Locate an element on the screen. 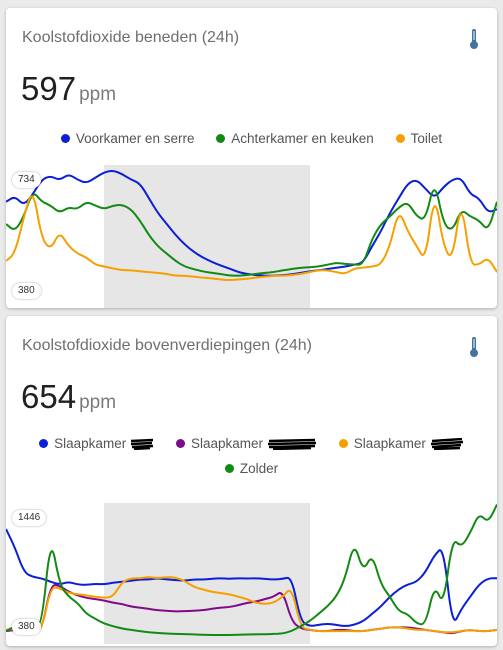 This screenshot has height=650, width=503. chart-legend: Slaapkamer Slaapkamer Slaapkamer Zolder is located at coordinates (251, 456).